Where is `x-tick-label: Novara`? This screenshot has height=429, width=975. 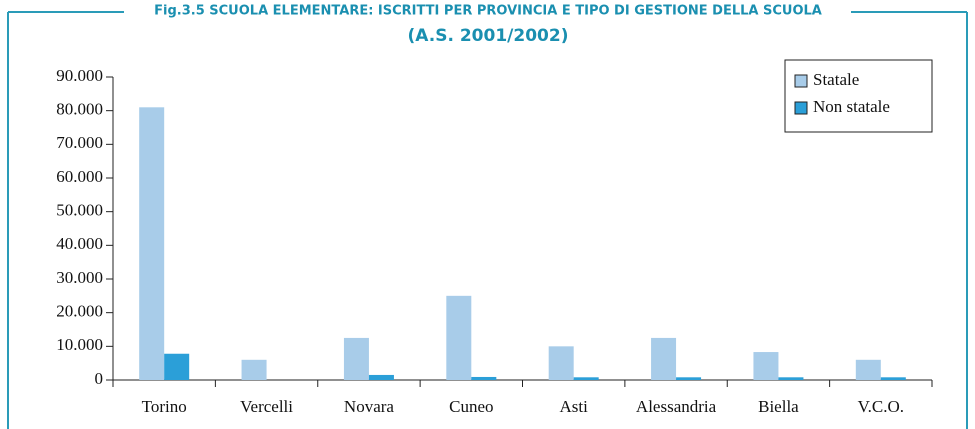
x-tick-label: Novara is located at coordinates (369, 406).